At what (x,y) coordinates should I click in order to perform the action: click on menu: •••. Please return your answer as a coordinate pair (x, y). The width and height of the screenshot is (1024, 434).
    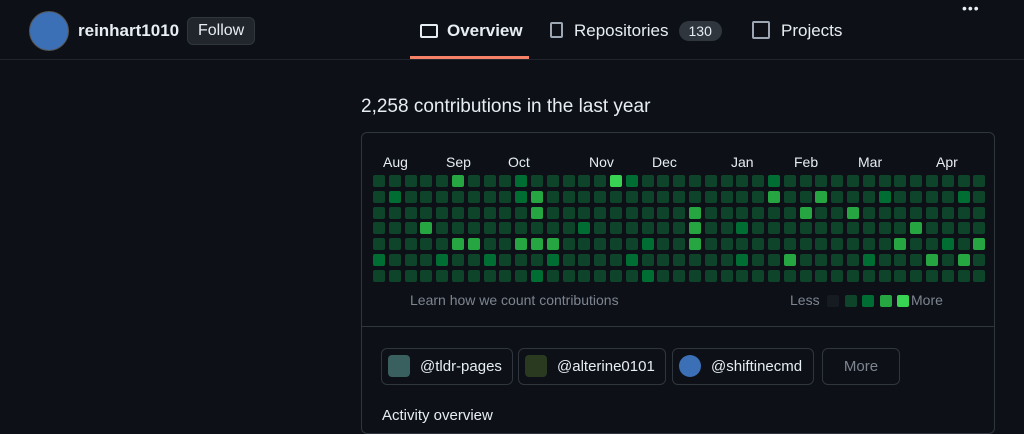
    Looking at the image, I should click on (971, 8).